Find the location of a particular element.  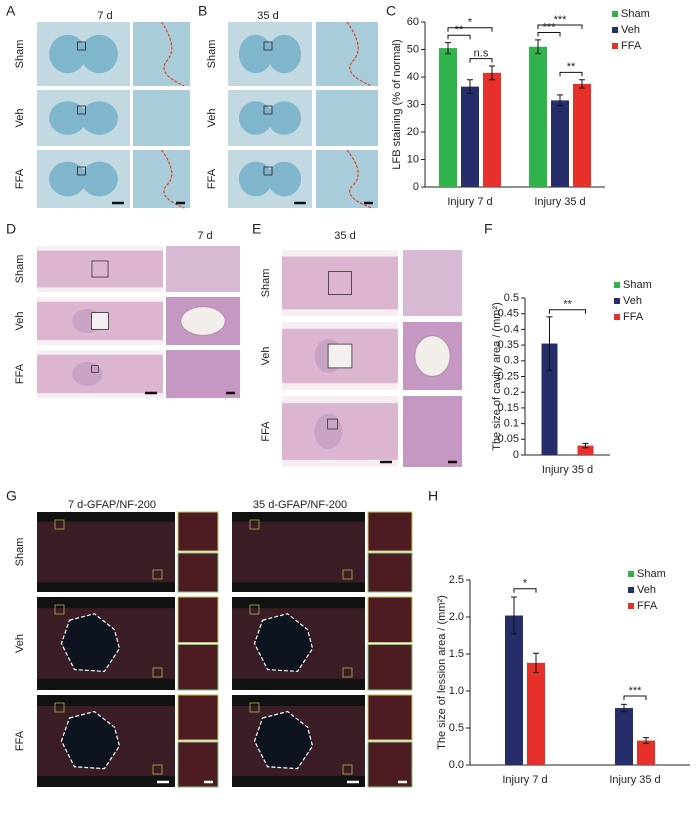

panel-letter: B is located at coordinates (202, 11).